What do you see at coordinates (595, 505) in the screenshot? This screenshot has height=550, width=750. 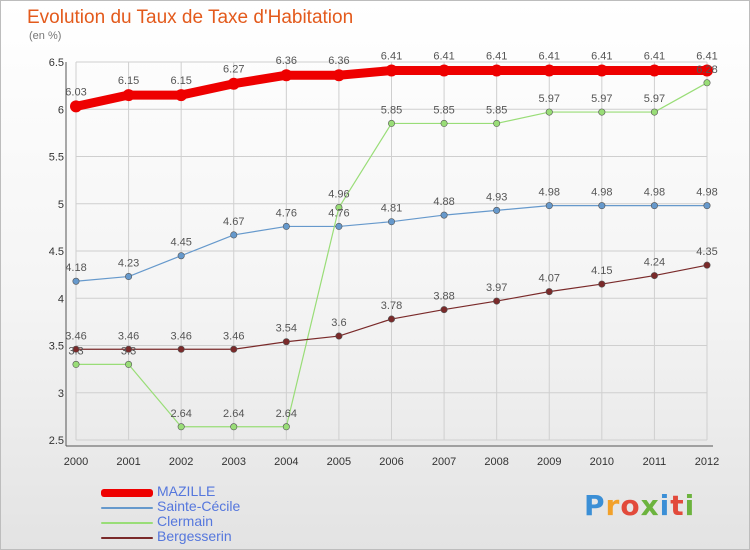 I see `logo-letter: P` at bounding box center [595, 505].